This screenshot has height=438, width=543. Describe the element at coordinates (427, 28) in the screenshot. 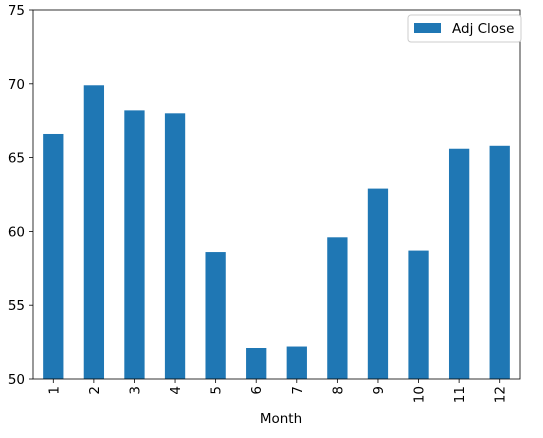

I see `legend-swatch-adj-close` at that location.